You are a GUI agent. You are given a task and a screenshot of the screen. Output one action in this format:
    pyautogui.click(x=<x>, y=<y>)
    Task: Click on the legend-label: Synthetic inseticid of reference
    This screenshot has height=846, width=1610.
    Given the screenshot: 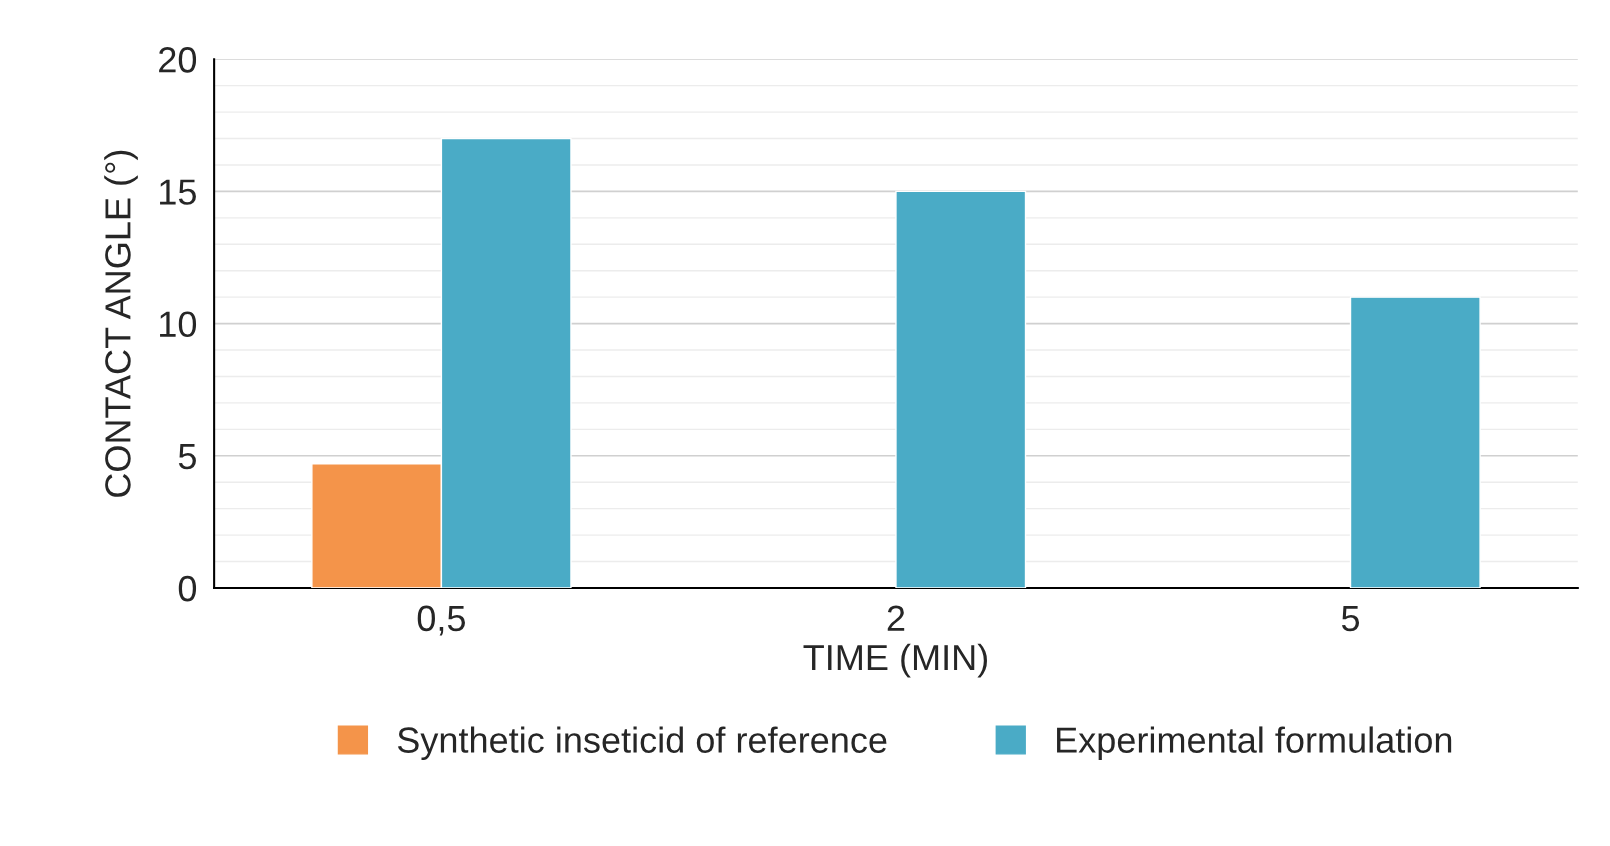 What is the action you would take?
    pyautogui.click(x=642, y=743)
    